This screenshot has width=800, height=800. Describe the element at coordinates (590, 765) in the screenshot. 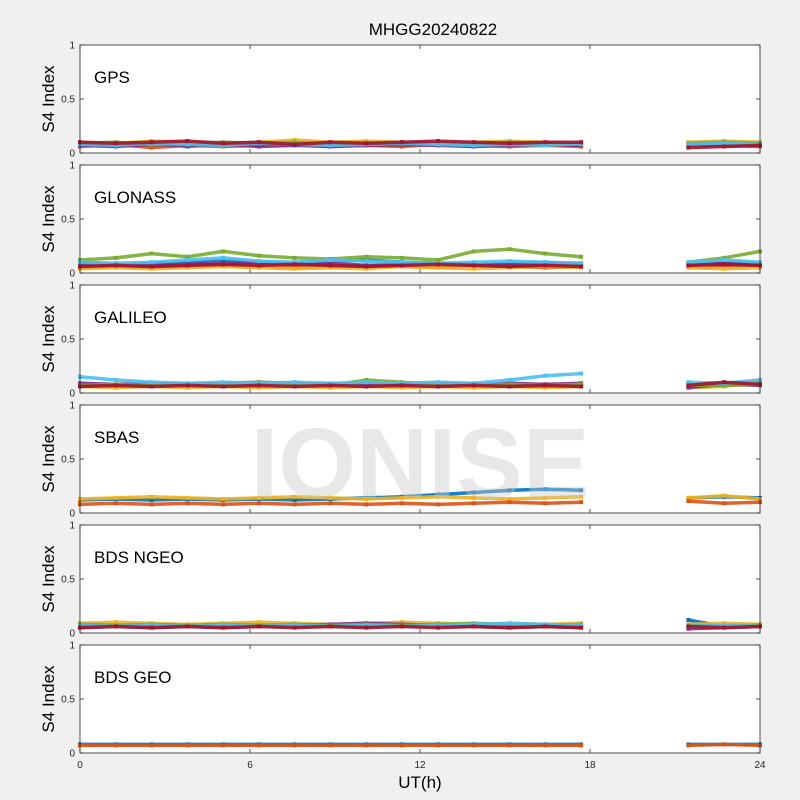

I see `x-tick-label: 18` at that location.